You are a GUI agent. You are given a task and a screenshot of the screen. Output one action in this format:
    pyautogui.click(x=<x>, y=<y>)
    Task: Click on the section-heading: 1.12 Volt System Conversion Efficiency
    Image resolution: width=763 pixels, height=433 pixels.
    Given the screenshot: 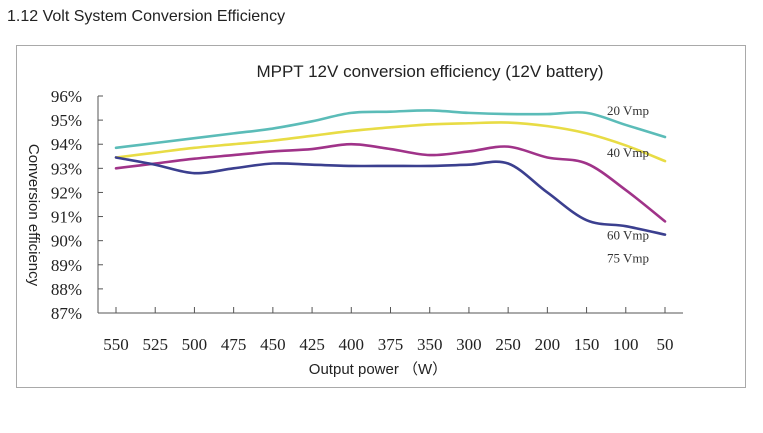 What is the action you would take?
    pyautogui.click(x=146, y=16)
    